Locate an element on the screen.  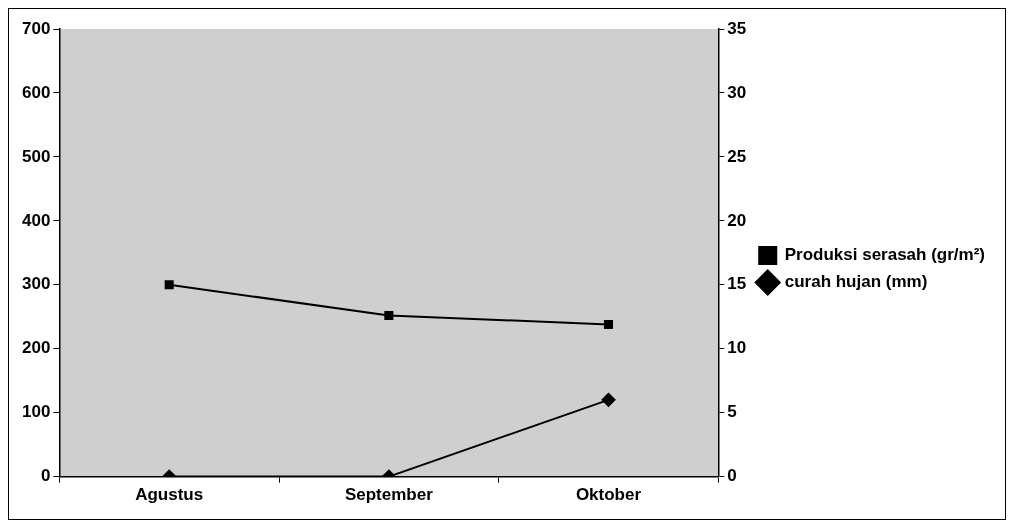
y-tick-label: 300 is located at coordinates (36, 284).